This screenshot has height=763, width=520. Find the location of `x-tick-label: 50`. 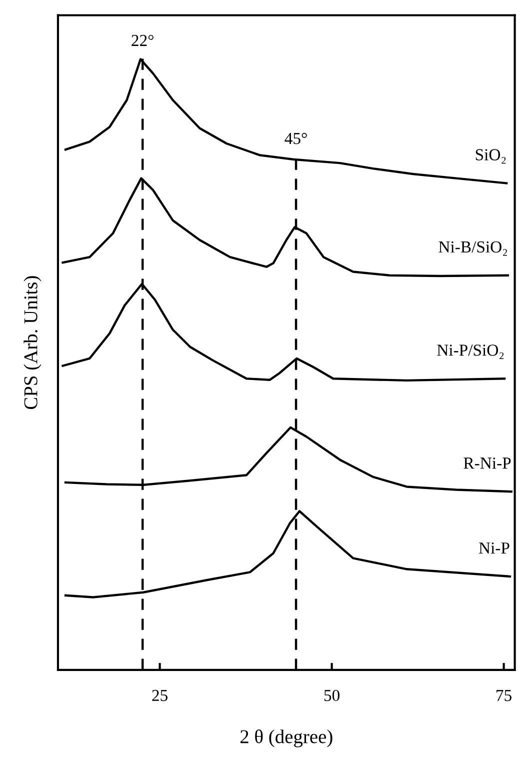

x-tick-label: 50 is located at coordinates (332, 696).